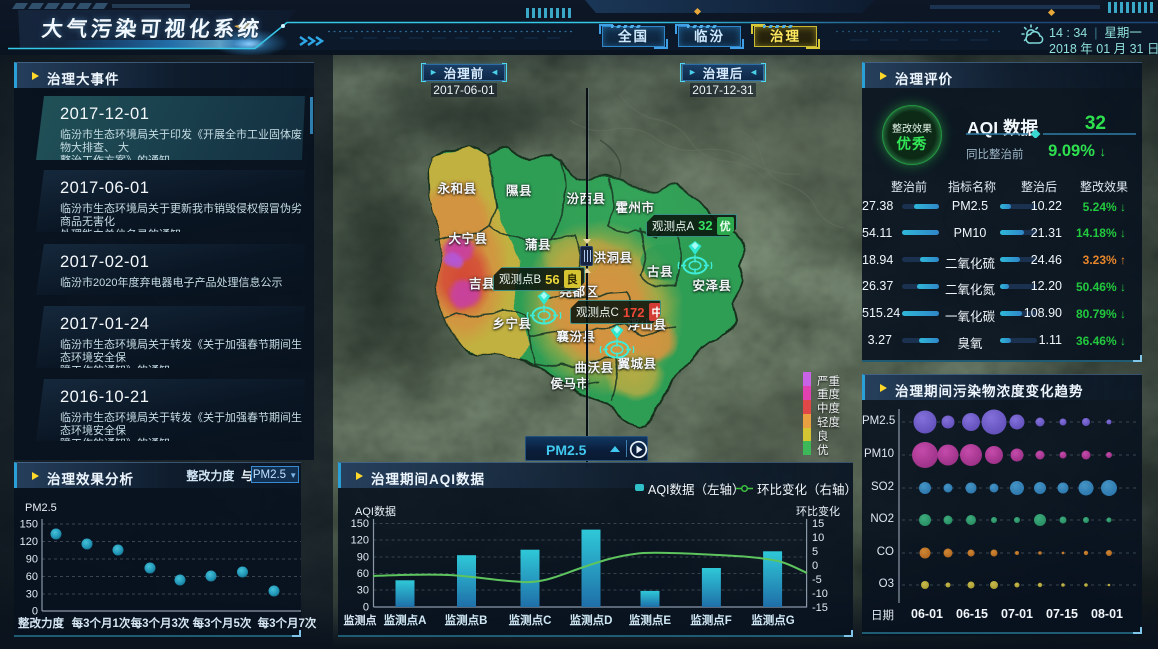  I want to click on svg-text: 15, so click(818, 524).